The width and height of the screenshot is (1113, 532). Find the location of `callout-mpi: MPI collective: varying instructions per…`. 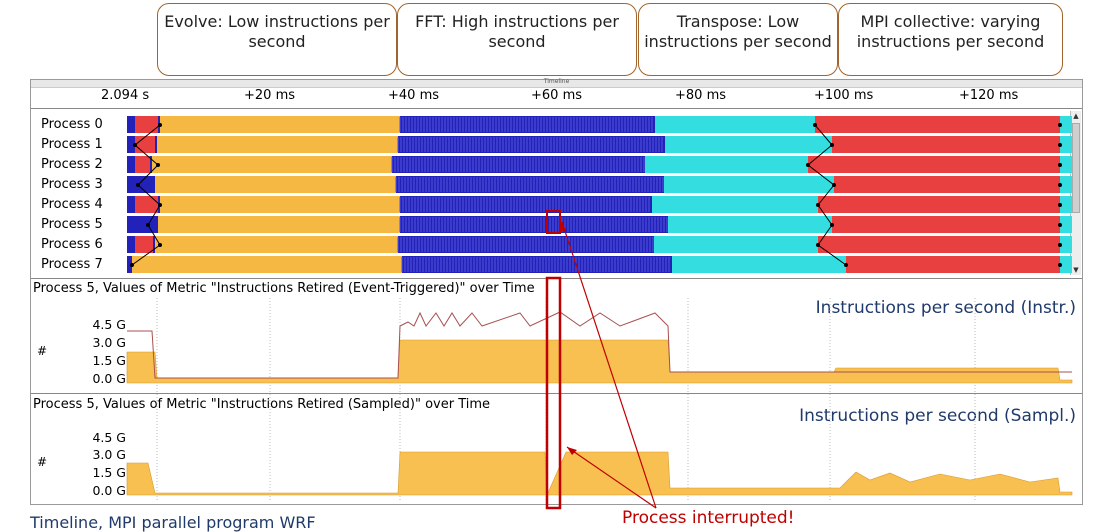

callout-mpi: MPI collective: varying instructions per… is located at coordinates (950, 39).